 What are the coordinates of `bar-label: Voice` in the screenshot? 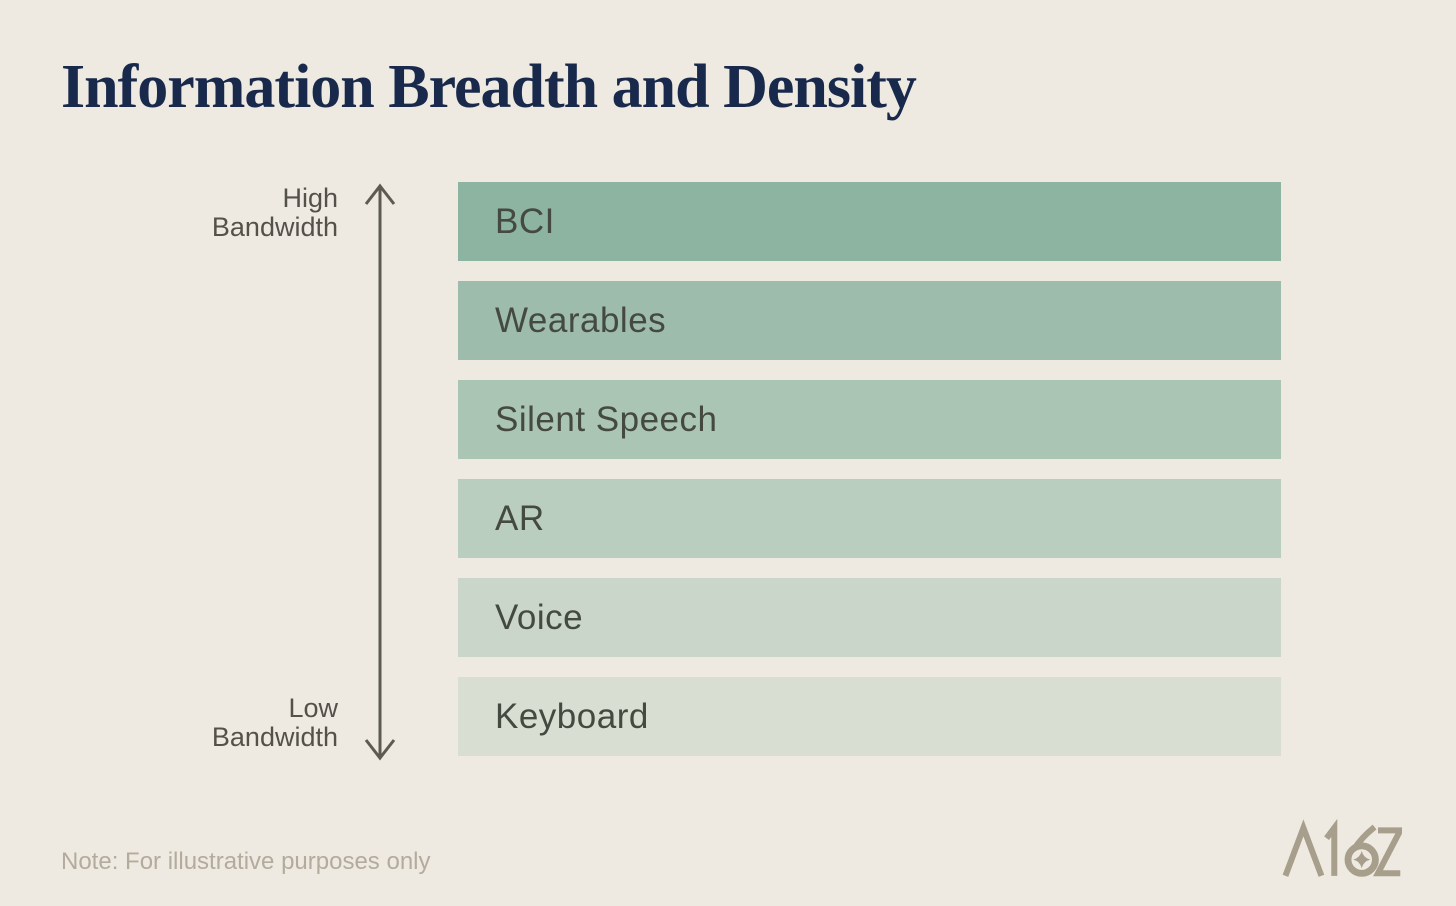 It's located at (539, 617).